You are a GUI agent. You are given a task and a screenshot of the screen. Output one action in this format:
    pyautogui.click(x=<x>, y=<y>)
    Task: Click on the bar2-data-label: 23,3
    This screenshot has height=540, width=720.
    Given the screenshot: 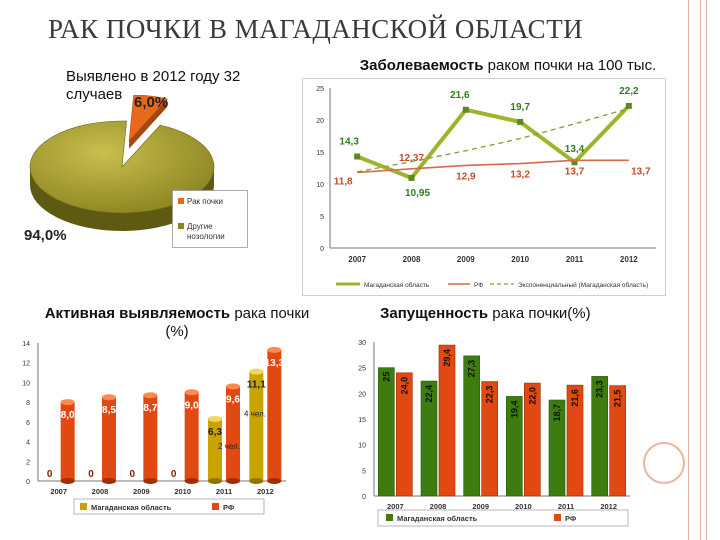 What is the action you would take?
    pyautogui.click(x=600, y=389)
    